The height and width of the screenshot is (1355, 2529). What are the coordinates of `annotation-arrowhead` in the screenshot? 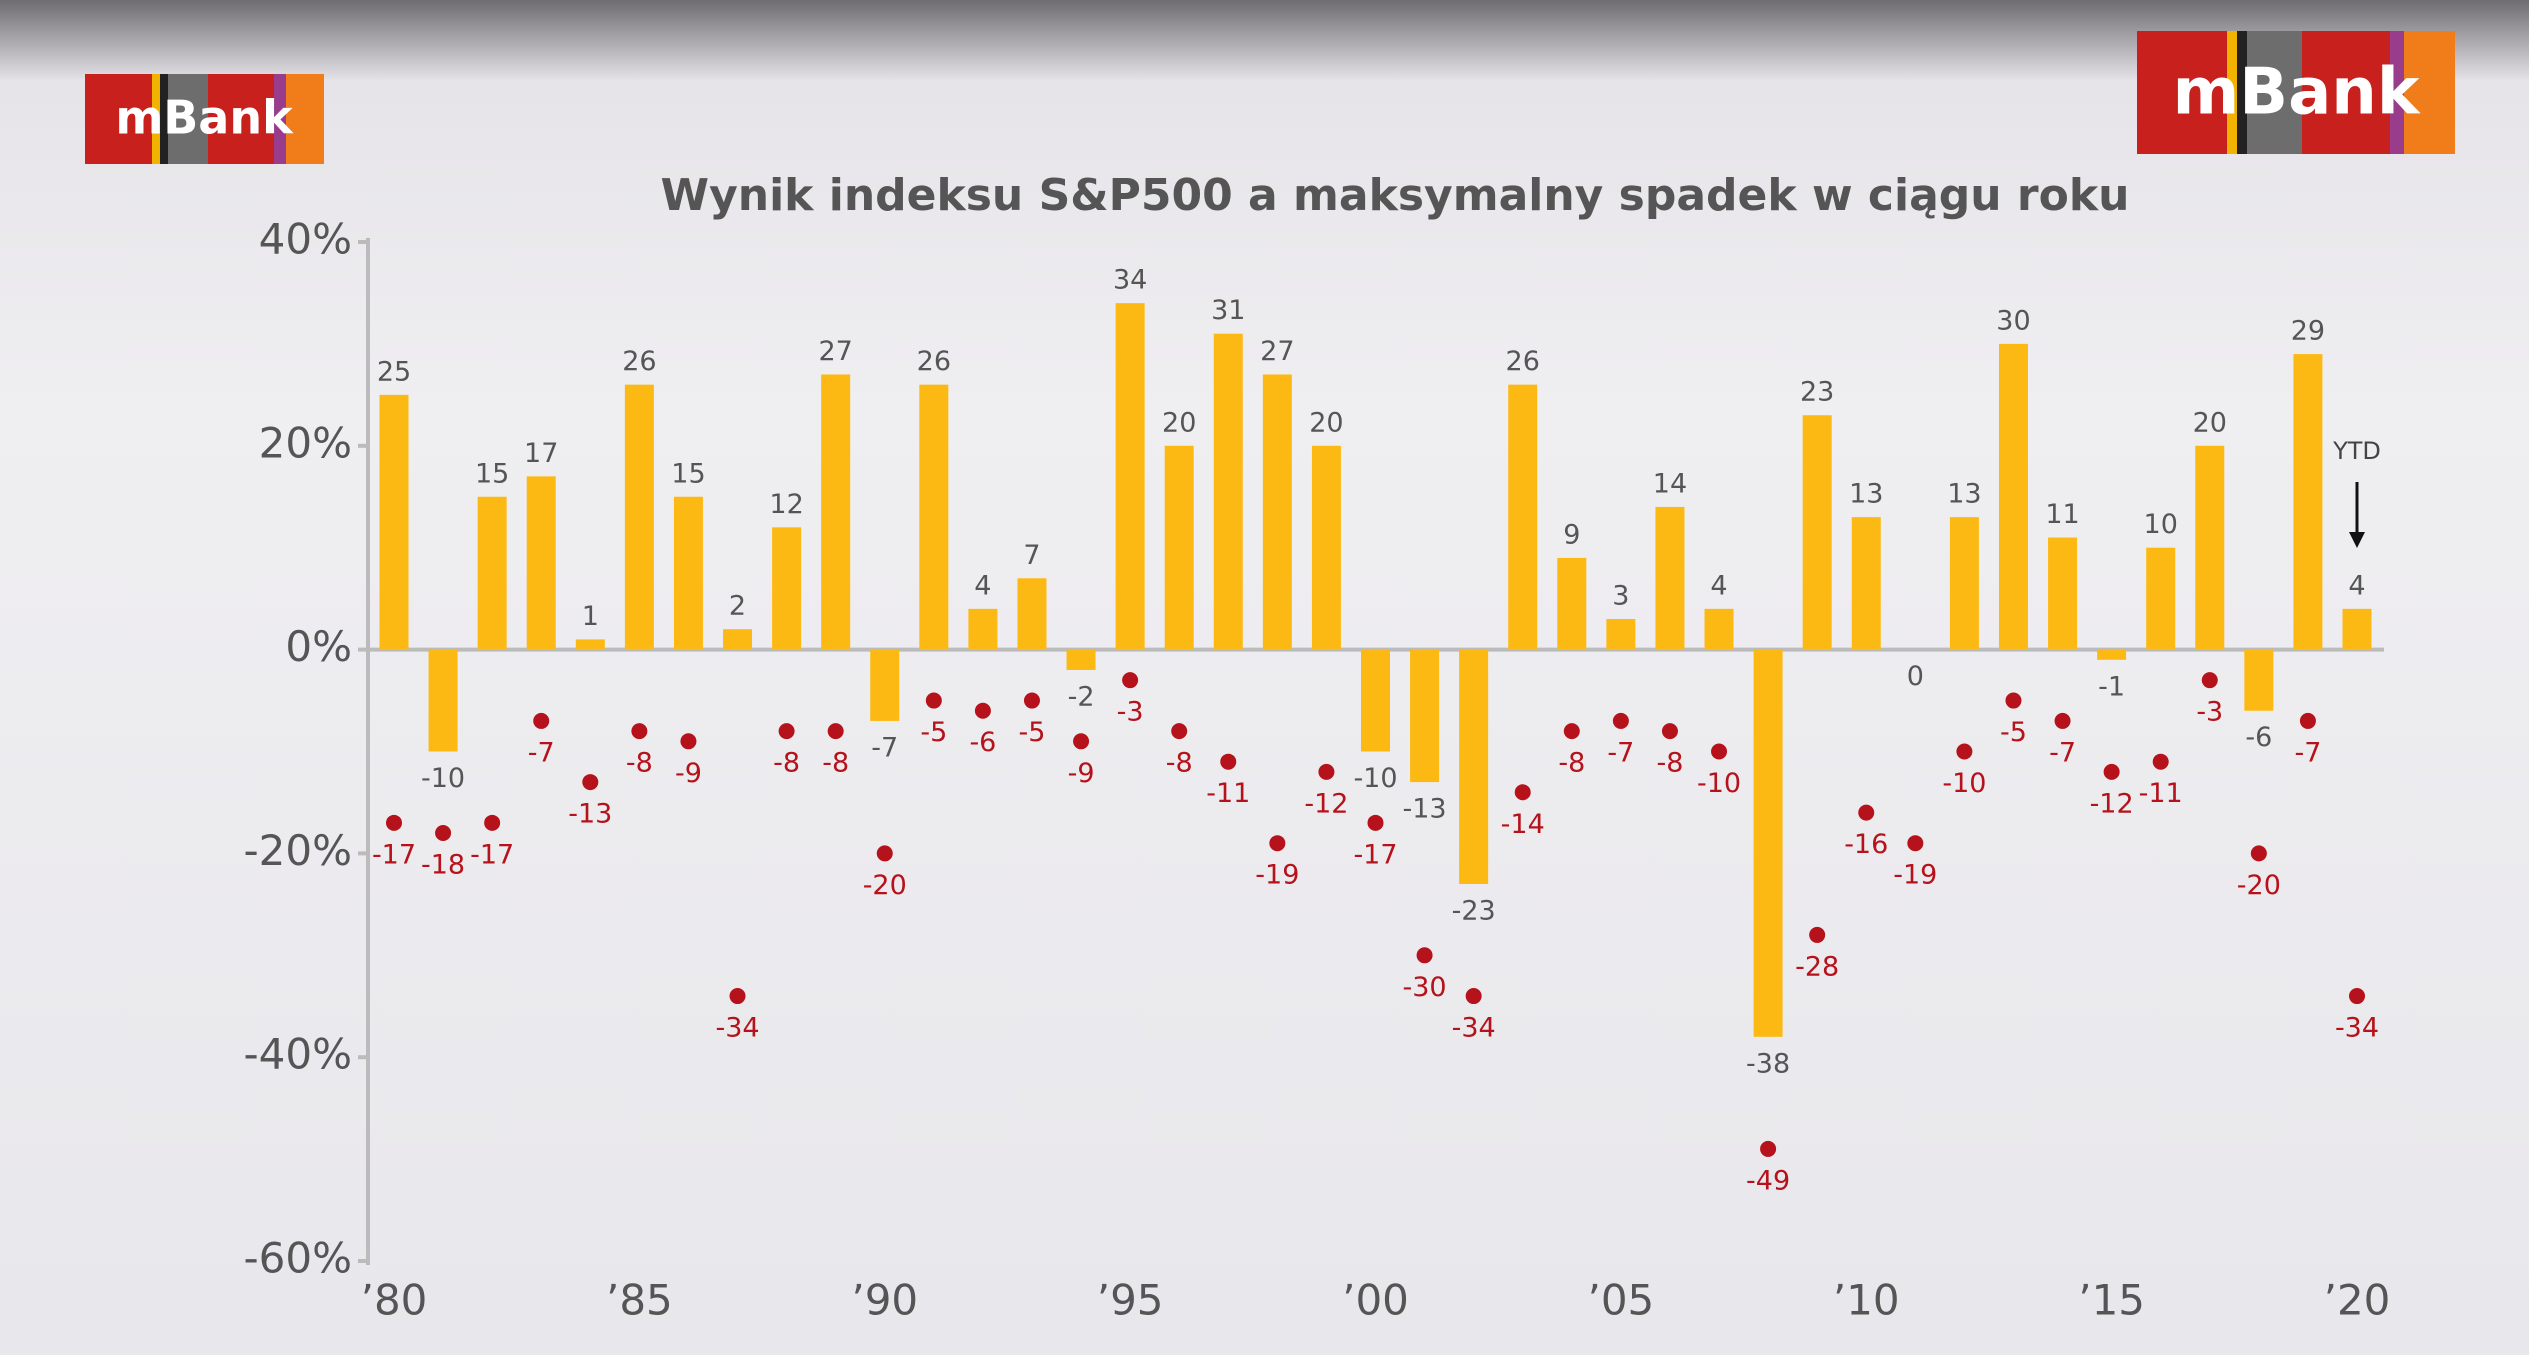 It's located at (2357, 540).